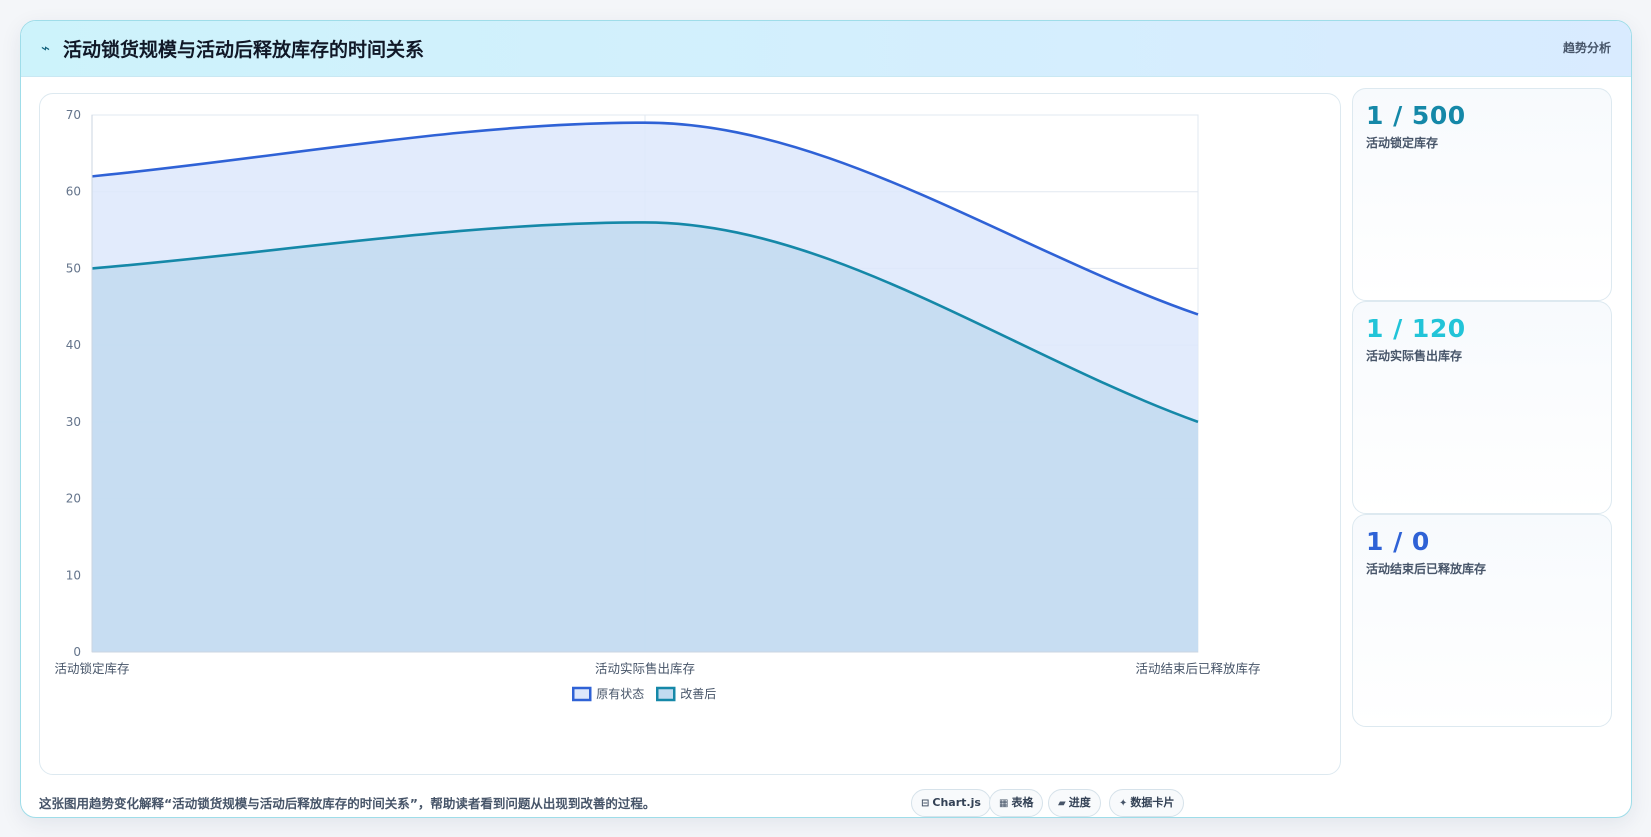  I want to click on progress-icon: ▰, so click(1062, 803).